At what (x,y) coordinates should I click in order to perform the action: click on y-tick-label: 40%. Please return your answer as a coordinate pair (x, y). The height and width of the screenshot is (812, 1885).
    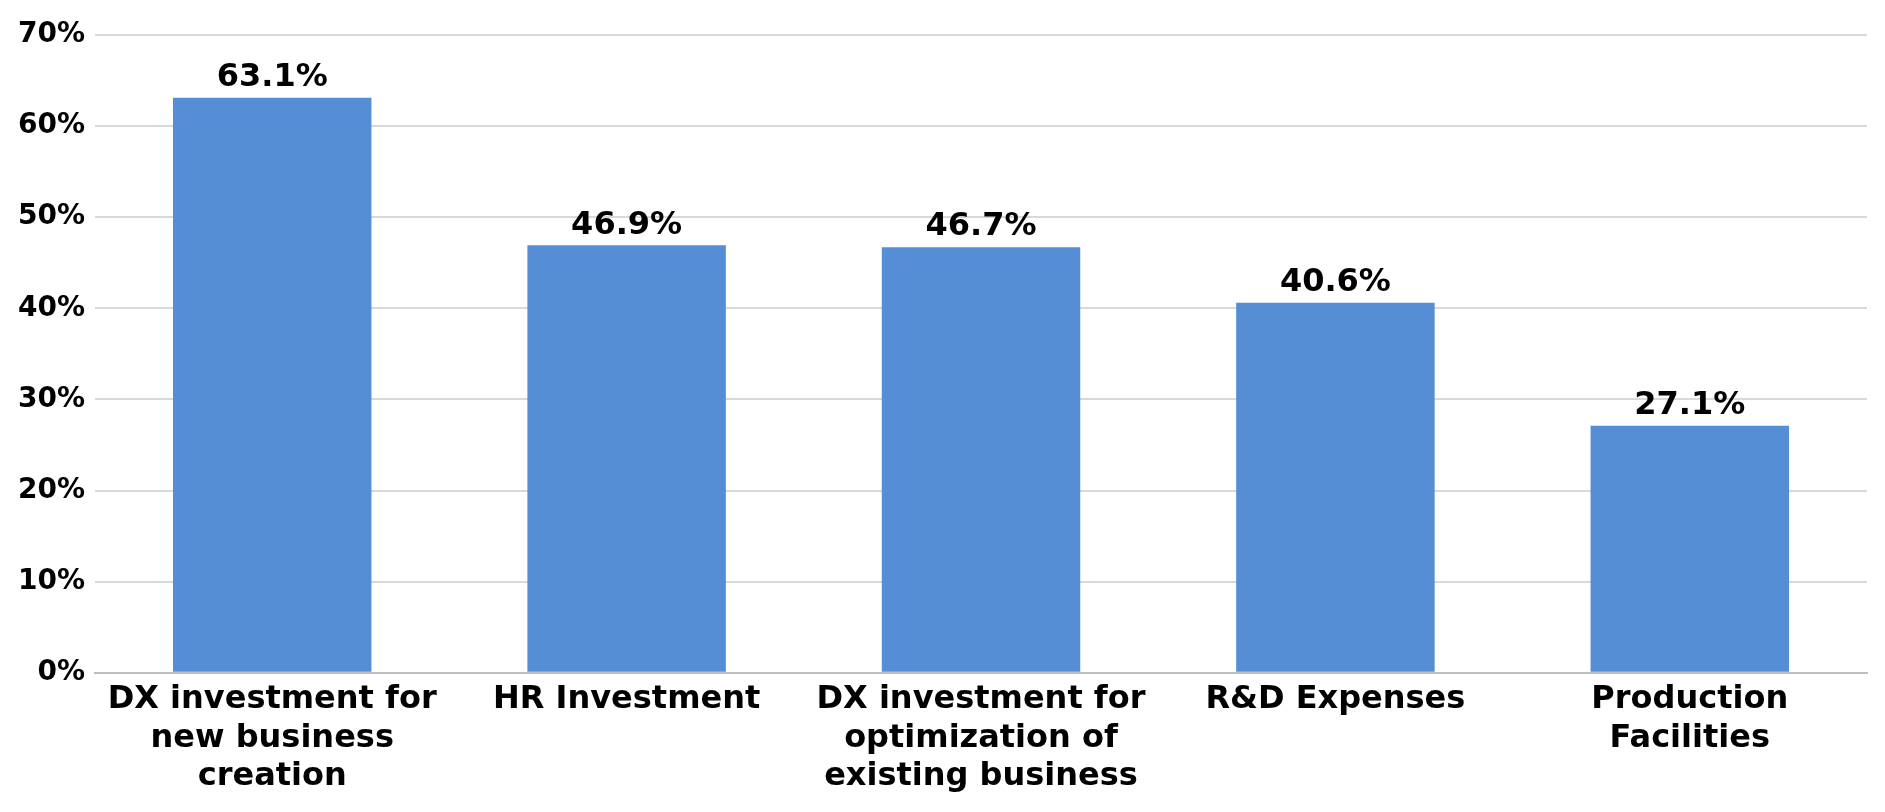
    Looking at the image, I should click on (51, 306).